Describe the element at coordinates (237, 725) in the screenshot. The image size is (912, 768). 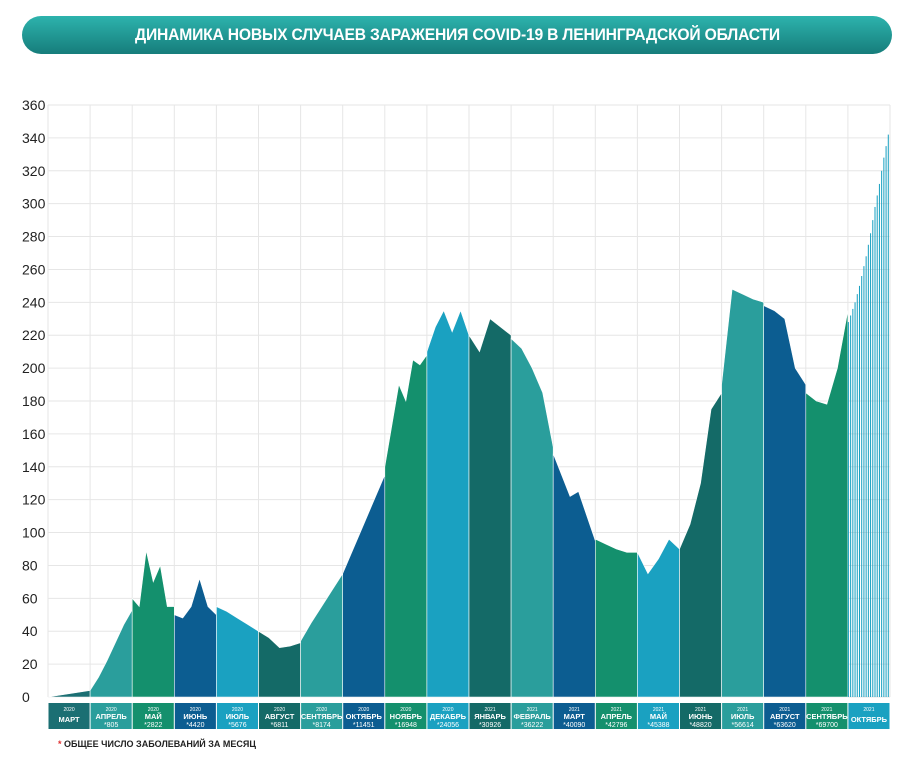
I see `month-total: *5676` at that location.